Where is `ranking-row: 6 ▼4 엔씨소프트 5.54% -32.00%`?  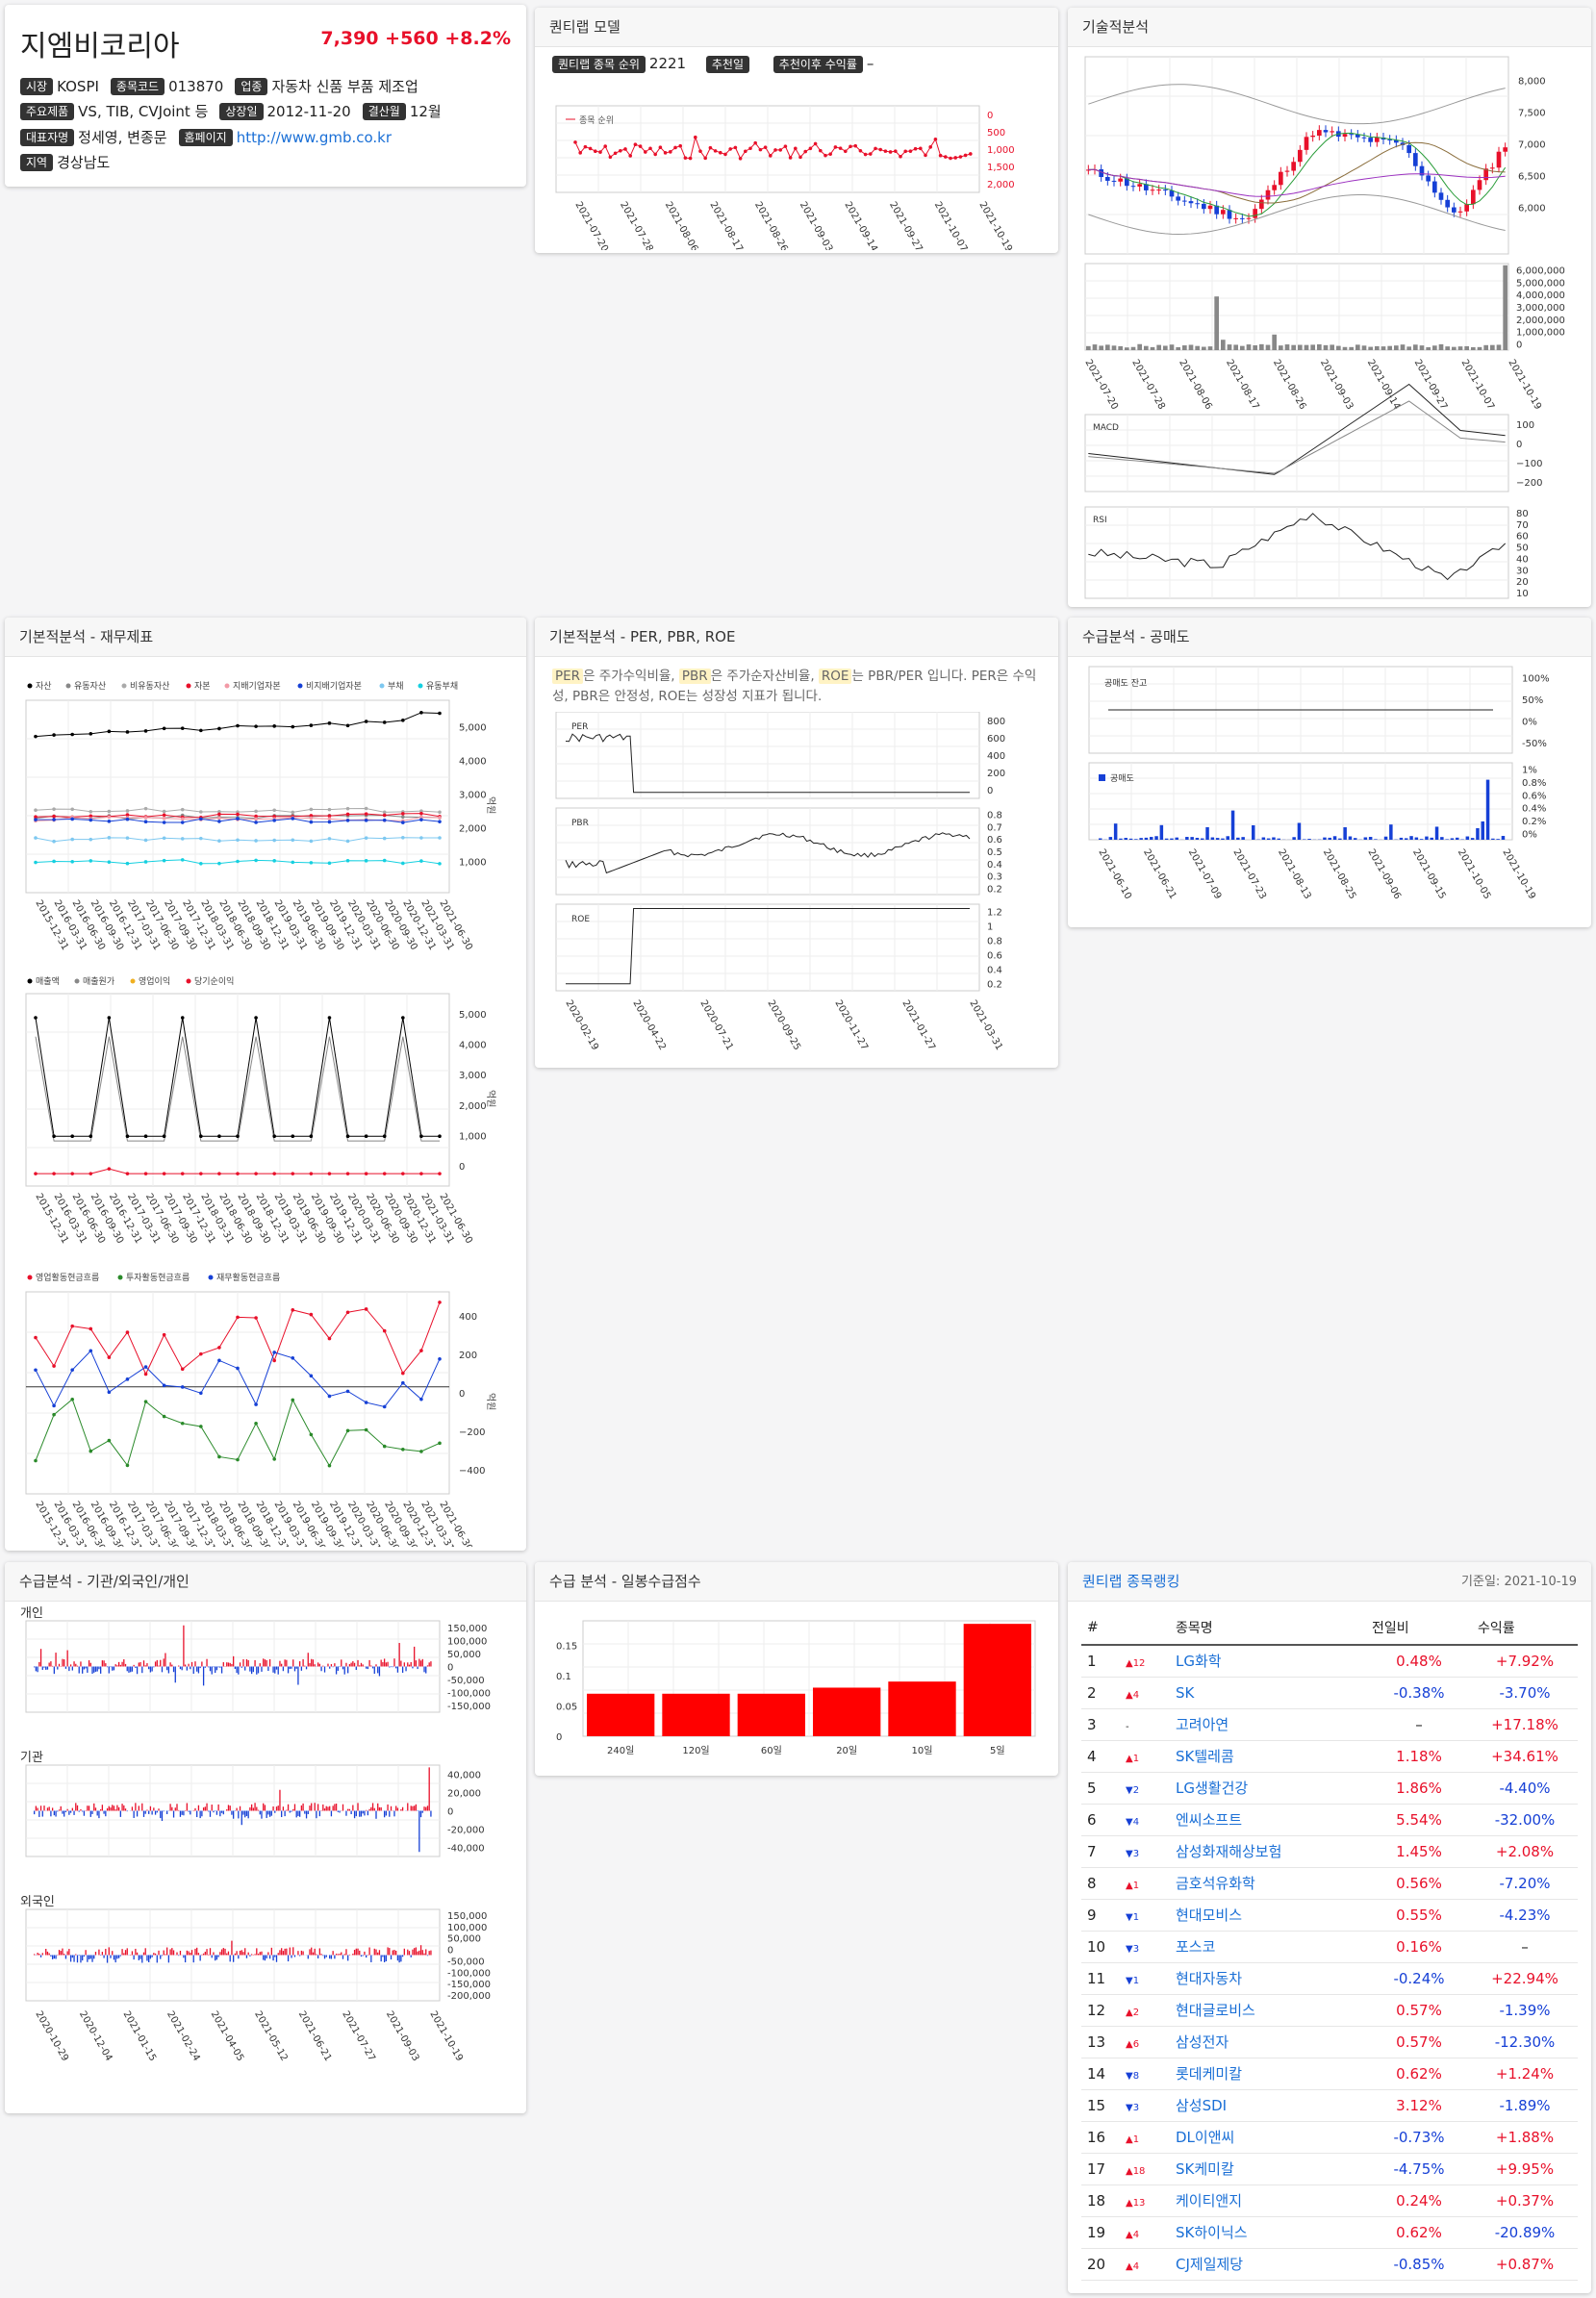
ranking-row: 6 ▼4 엔씨소프트 5.54% -32.00% is located at coordinates (1329, 1820).